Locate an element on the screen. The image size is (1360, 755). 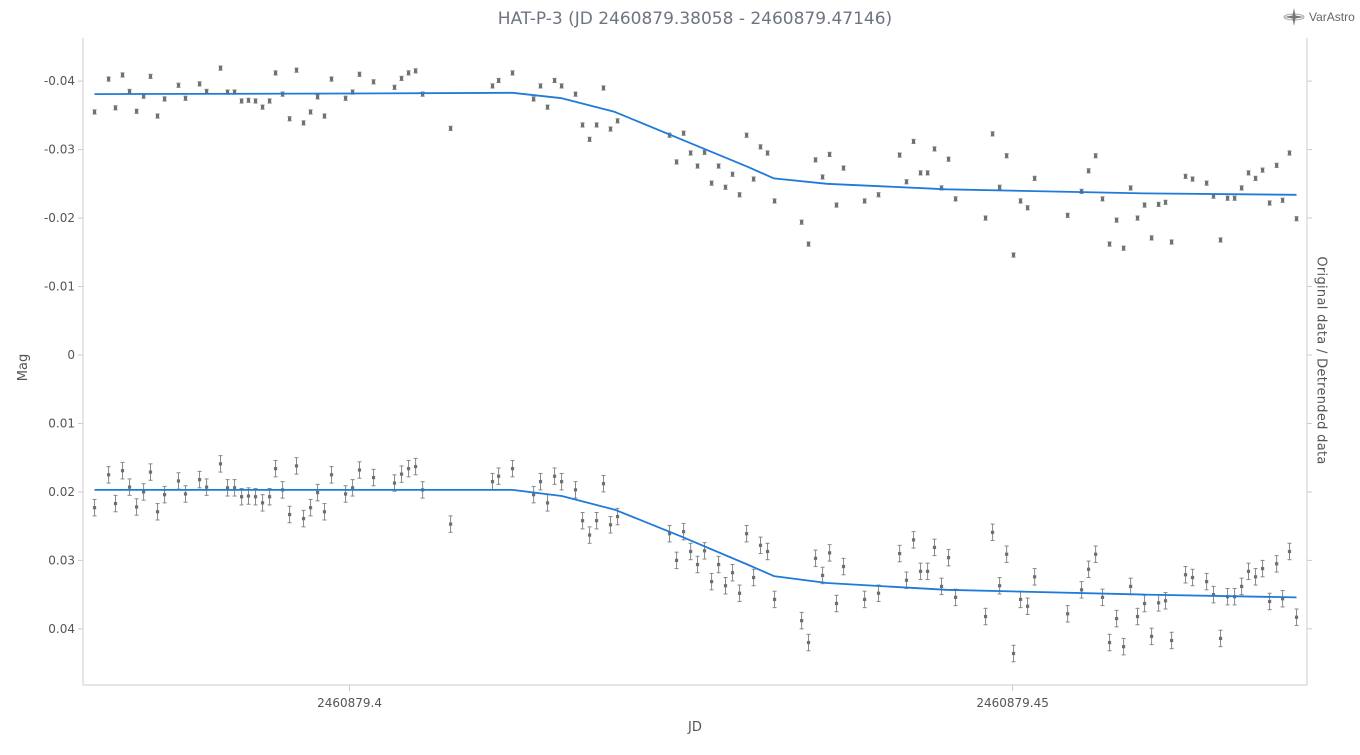
y-tick-label: -0.03 is located at coordinates (59, 150).